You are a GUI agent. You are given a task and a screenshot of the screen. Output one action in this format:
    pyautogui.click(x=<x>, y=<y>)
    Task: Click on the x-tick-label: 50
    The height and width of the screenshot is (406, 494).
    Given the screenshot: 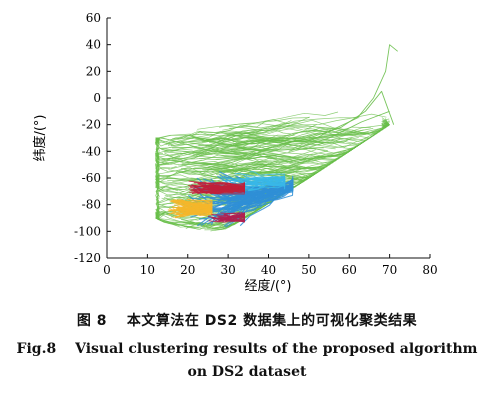 What is the action you would take?
    pyautogui.click(x=308, y=270)
    